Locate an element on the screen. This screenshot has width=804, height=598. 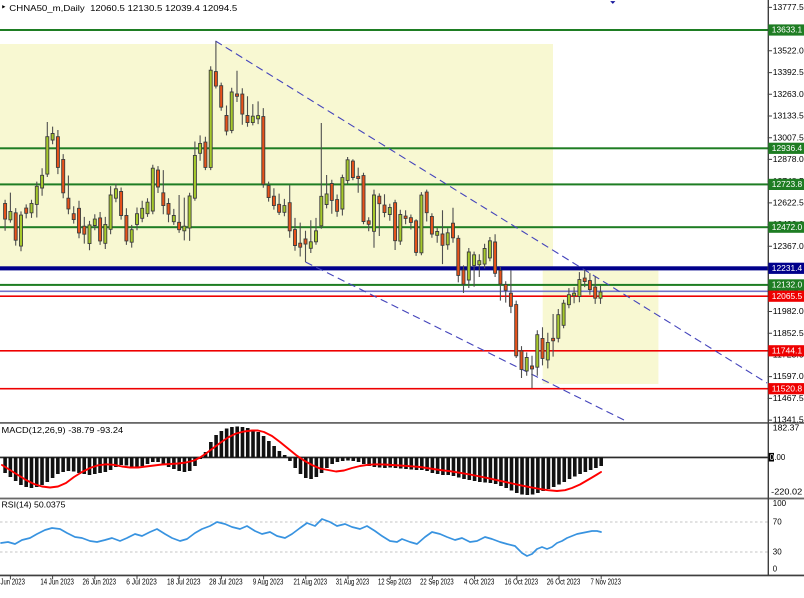
svg-text: 14 Jun 2023 is located at coordinates (57, 581).